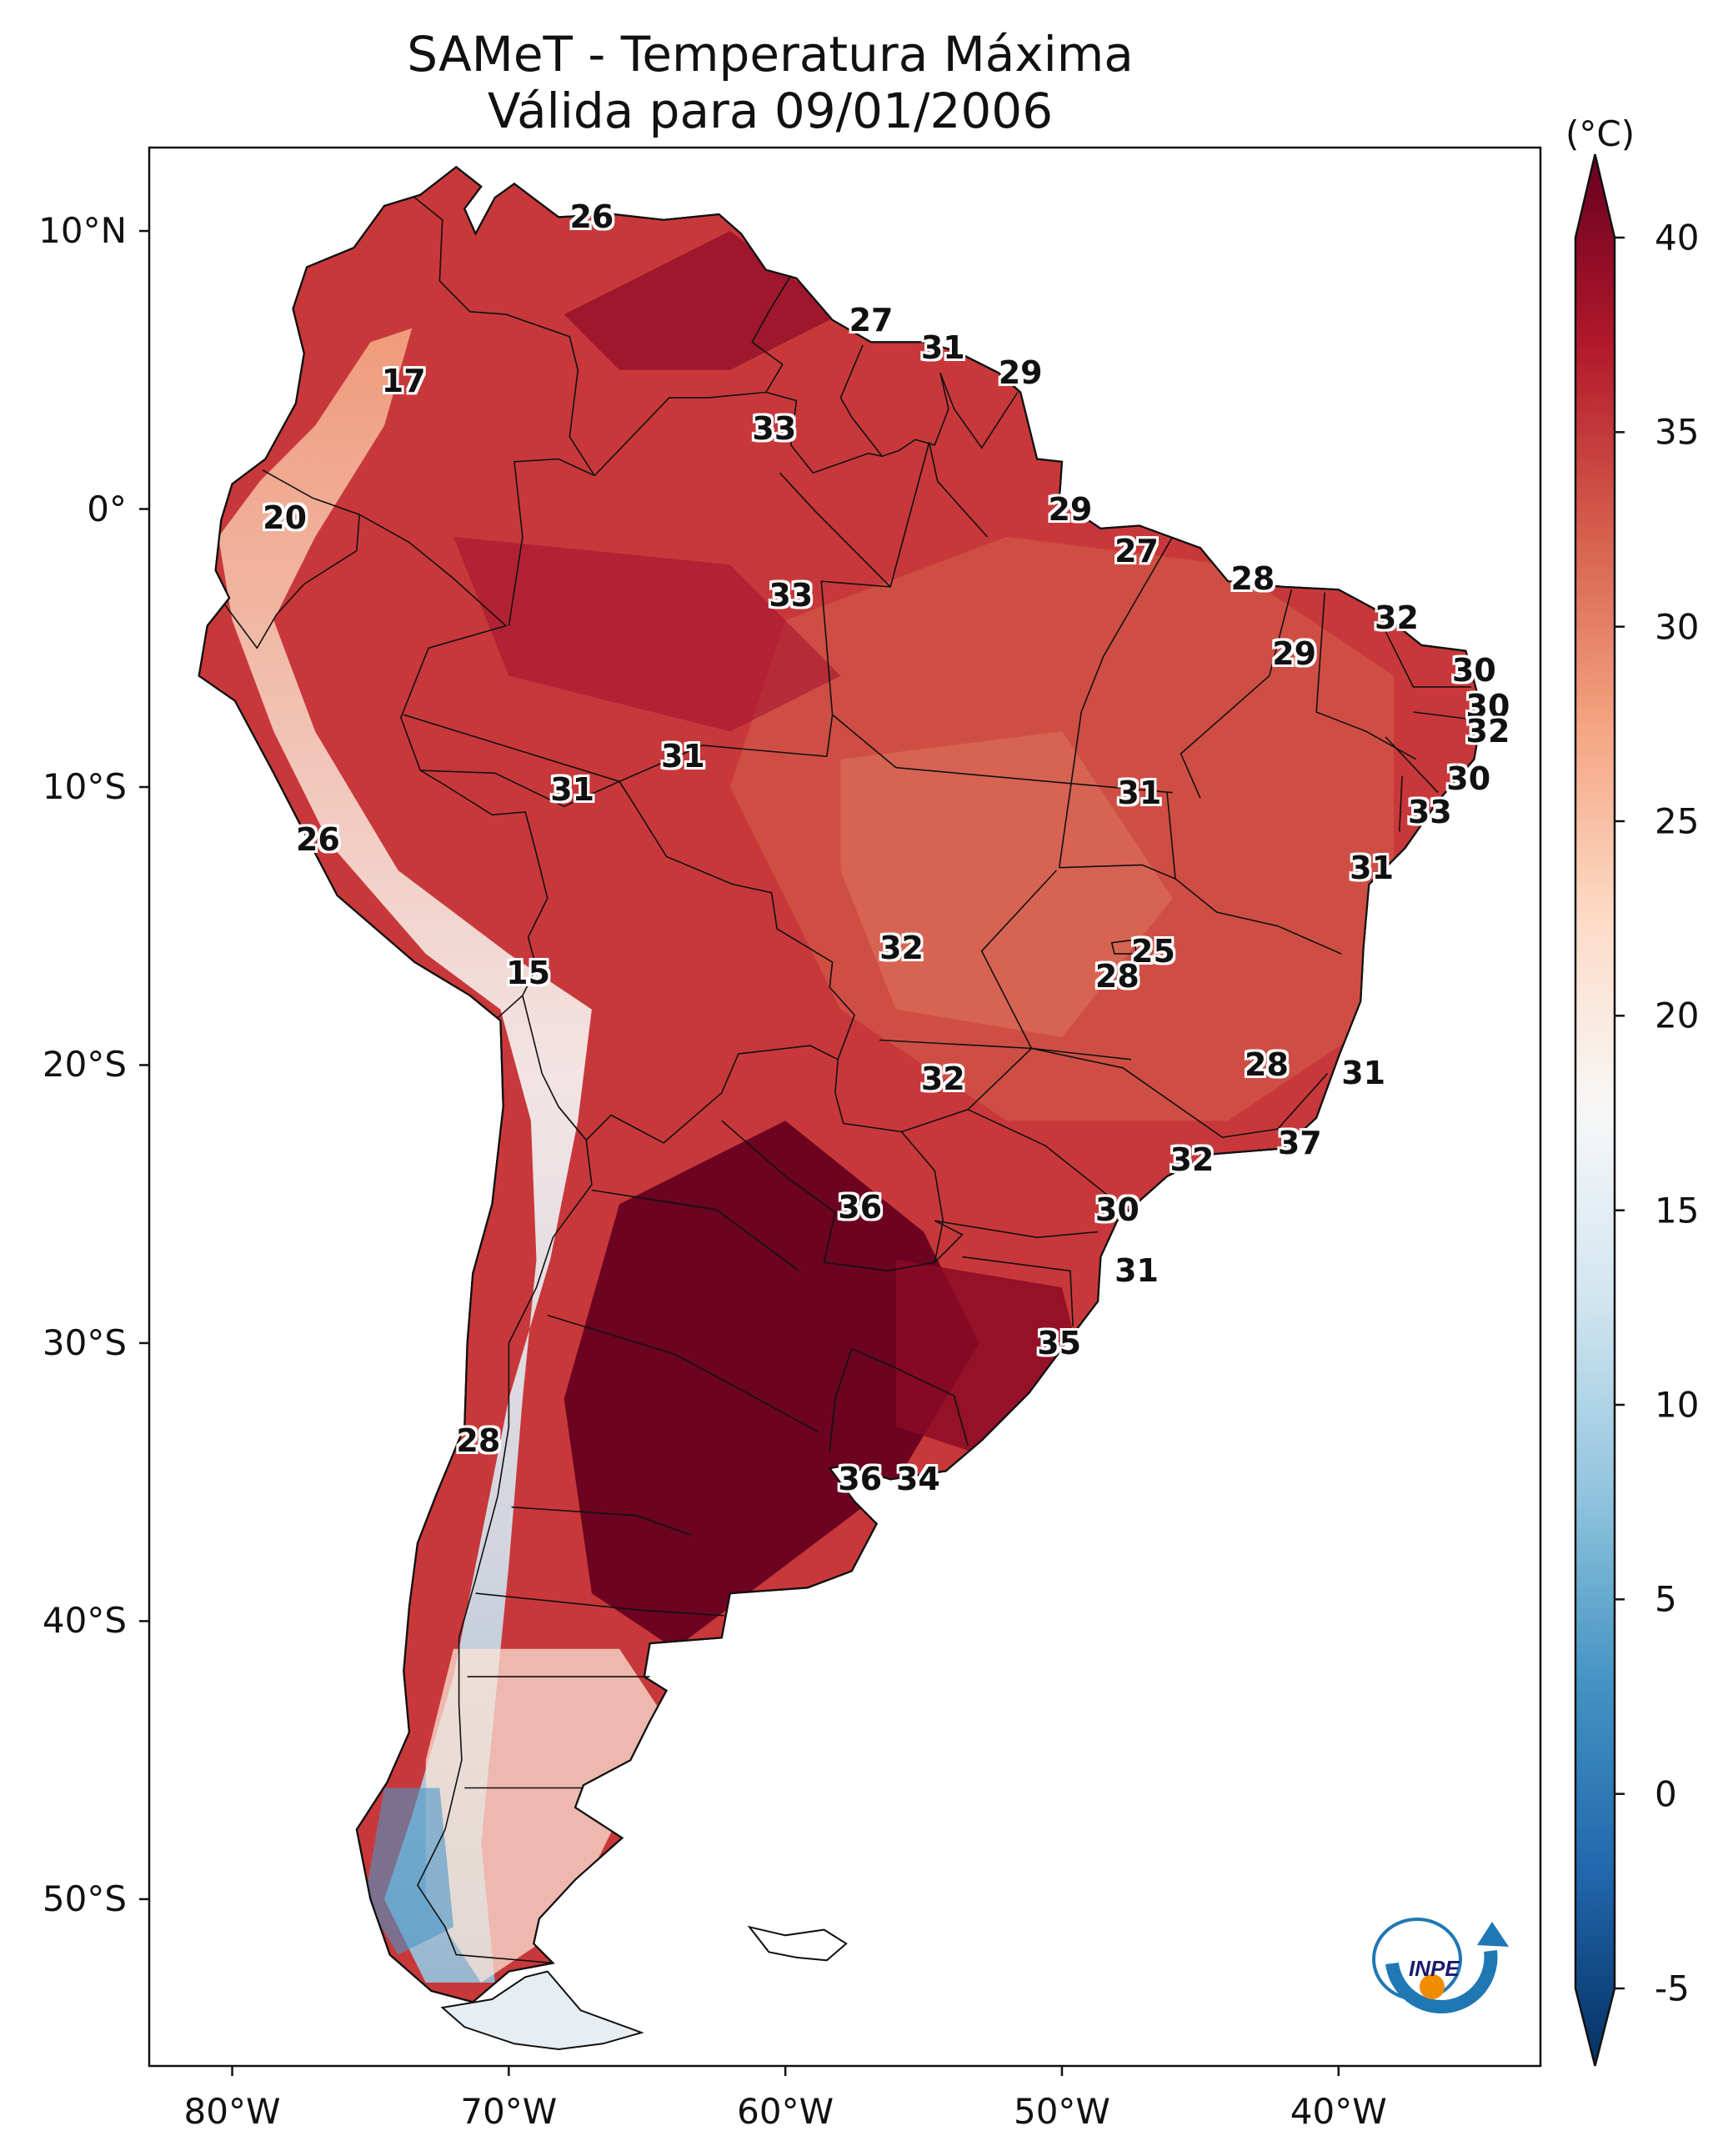 This screenshot has height=2156, width=1723. Describe the element at coordinates (1678, 627) in the screenshot. I see `colorbar-tick-label: 30` at that location.